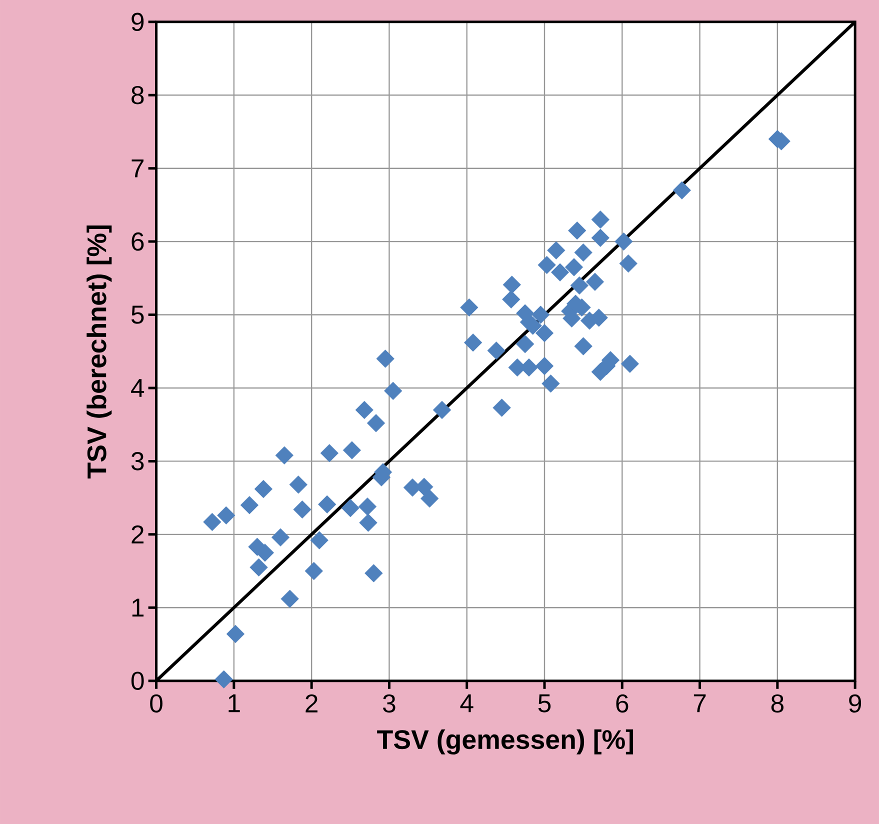 Image resolution: width=879 pixels, height=824 pixels. Describe the element at coordinates (467, 703) in the screenshot. I see `x-tick-label: 4` at that location.